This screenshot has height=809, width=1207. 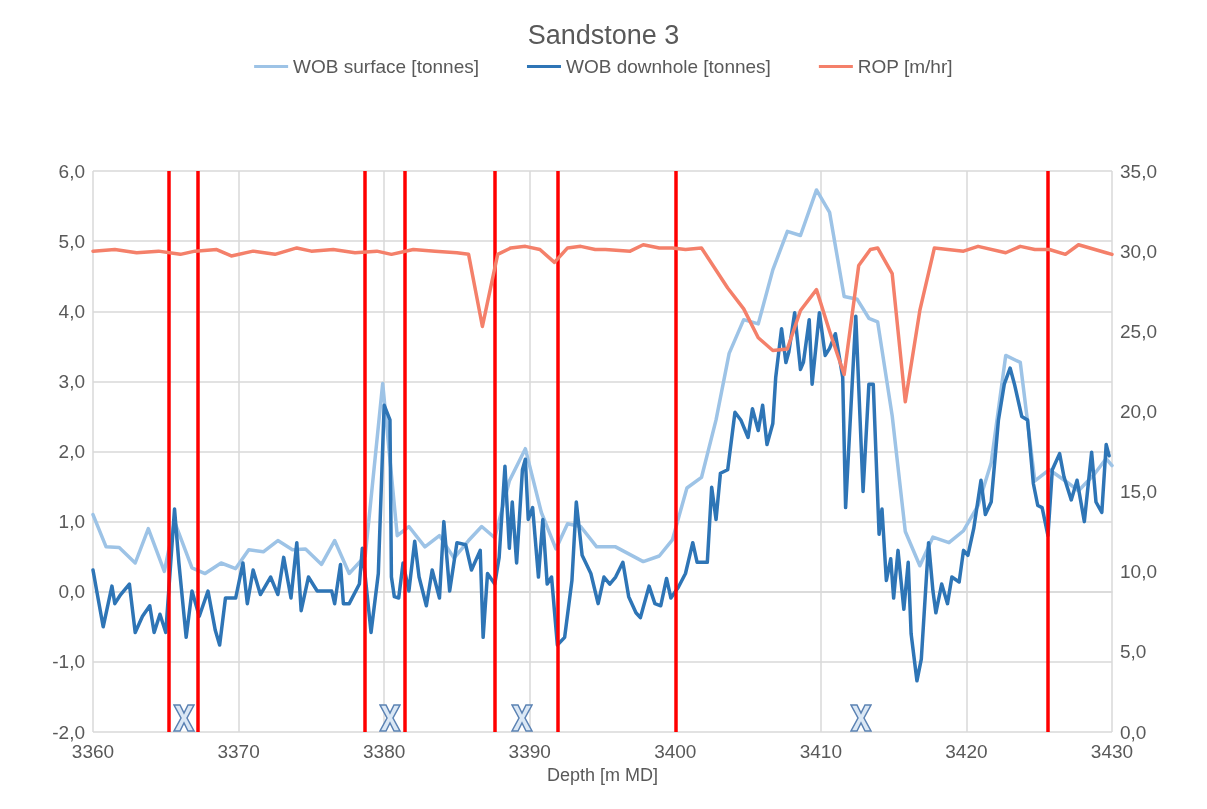 I want to click on y-tick-label: 0,0, so click(x=71, y=592).